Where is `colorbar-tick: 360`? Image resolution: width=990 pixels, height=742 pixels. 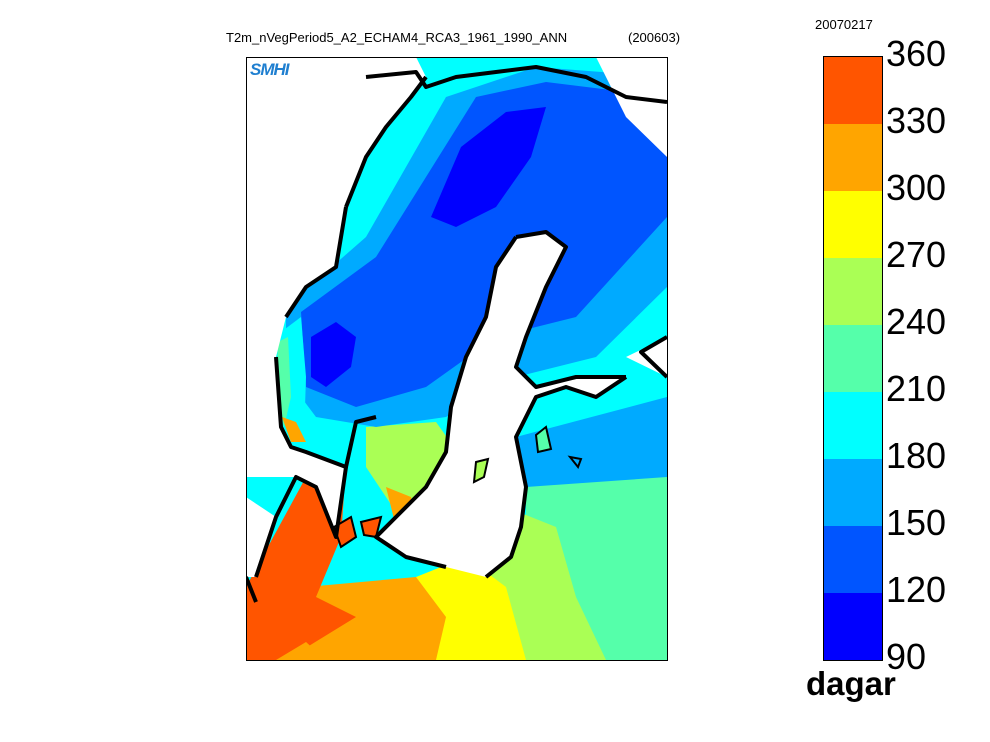 colorbar-tick: 360 is located at coordinates (916, 53).